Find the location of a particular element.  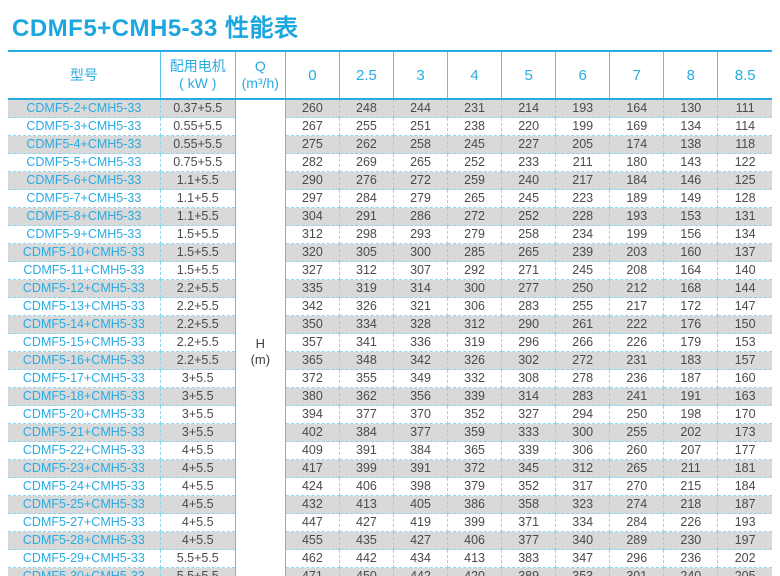

head-value-cell: 180 is located at coordinates (637, 162).